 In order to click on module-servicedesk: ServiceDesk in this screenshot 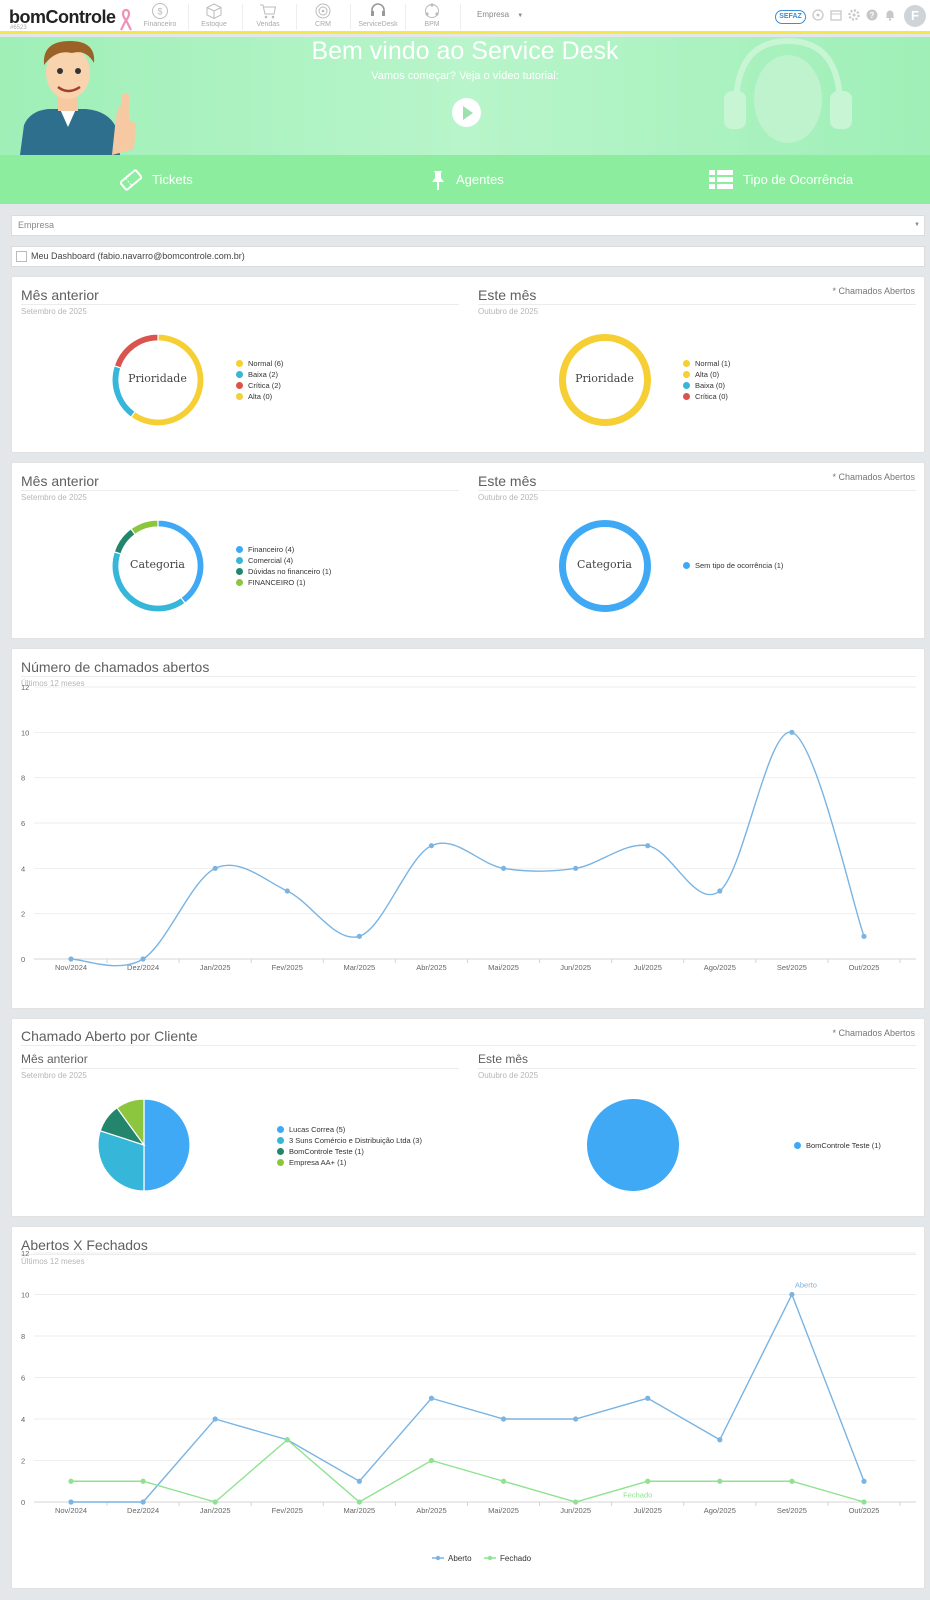, I will do `click(378, 15)`.